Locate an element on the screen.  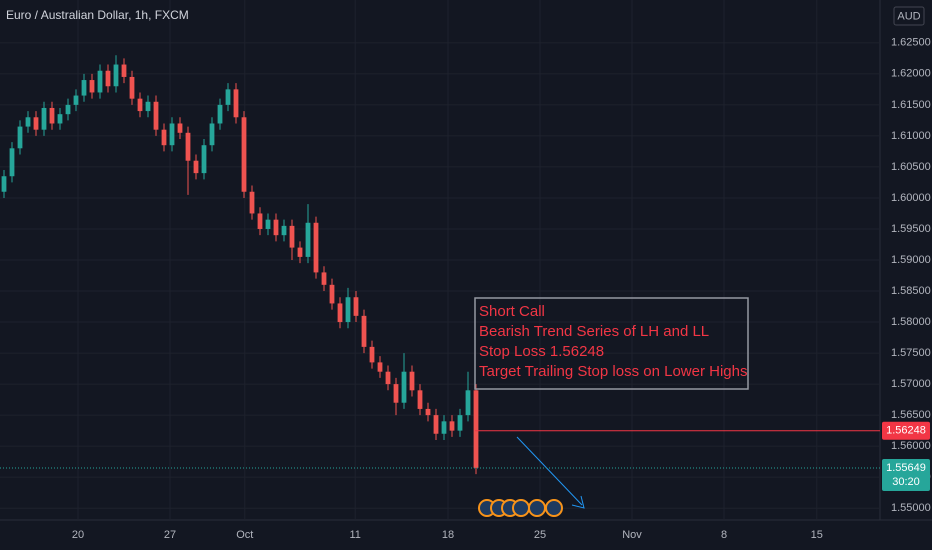
y-tick-label: 1.56000 is located at coordinates (911, 446).